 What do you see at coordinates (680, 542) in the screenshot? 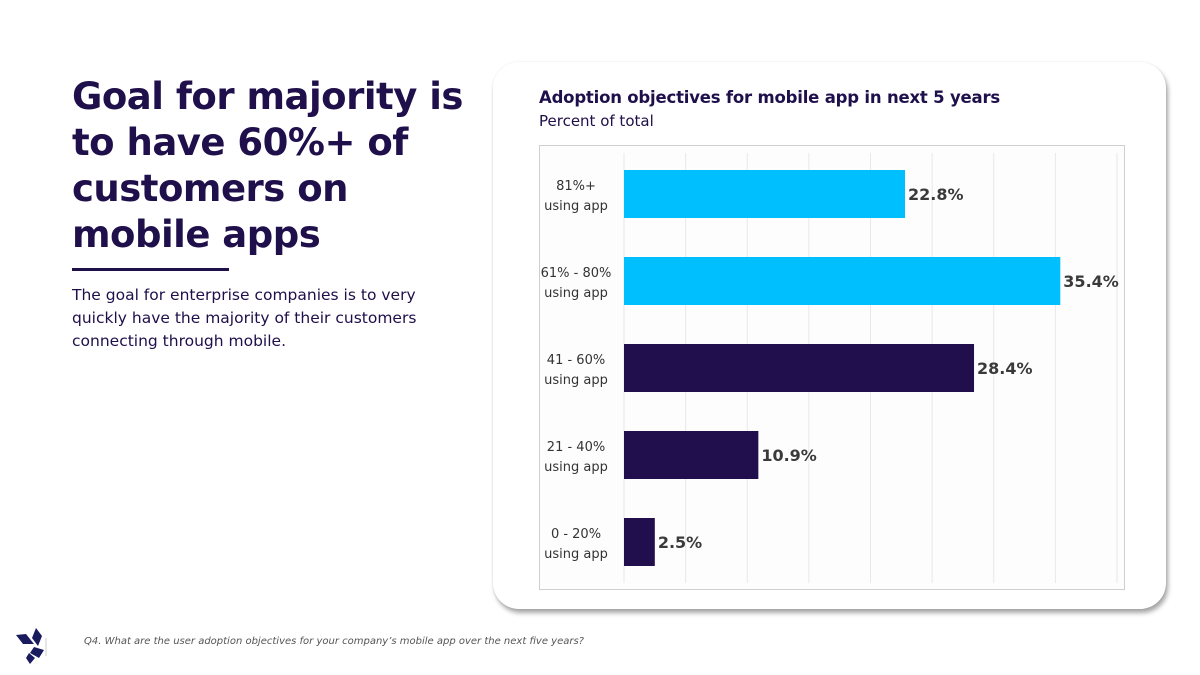
I see `value-label: 2.5%` at bounding box center [680, 542].